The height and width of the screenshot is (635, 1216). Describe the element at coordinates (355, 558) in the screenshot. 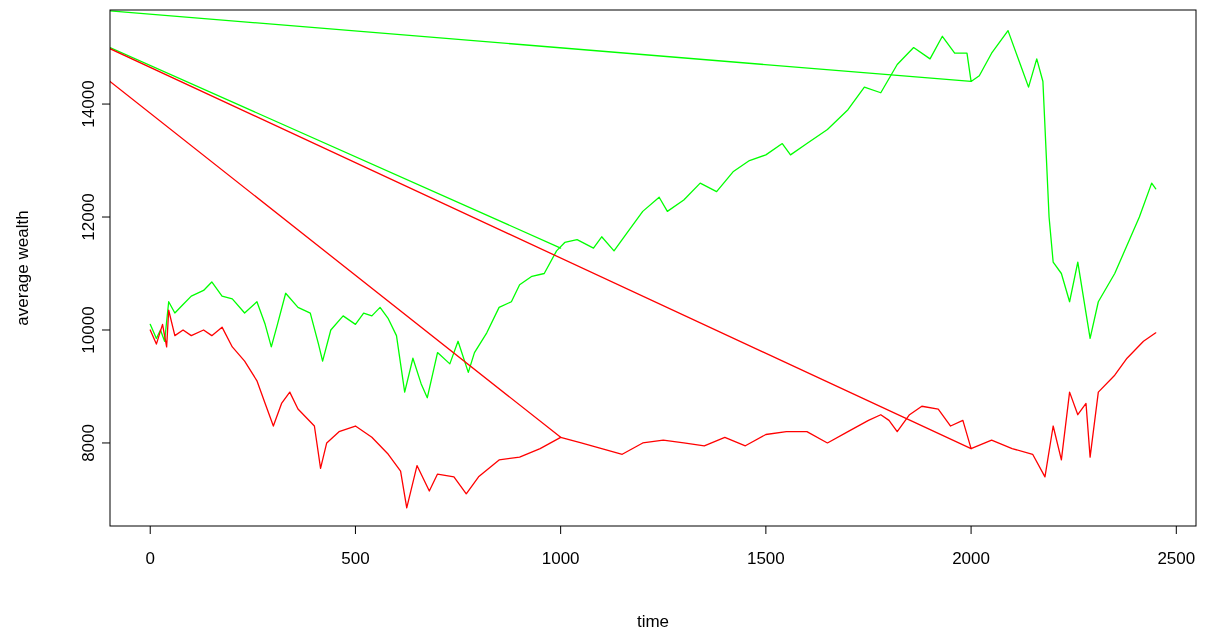

I see `x-tick-label: 500` at that location.